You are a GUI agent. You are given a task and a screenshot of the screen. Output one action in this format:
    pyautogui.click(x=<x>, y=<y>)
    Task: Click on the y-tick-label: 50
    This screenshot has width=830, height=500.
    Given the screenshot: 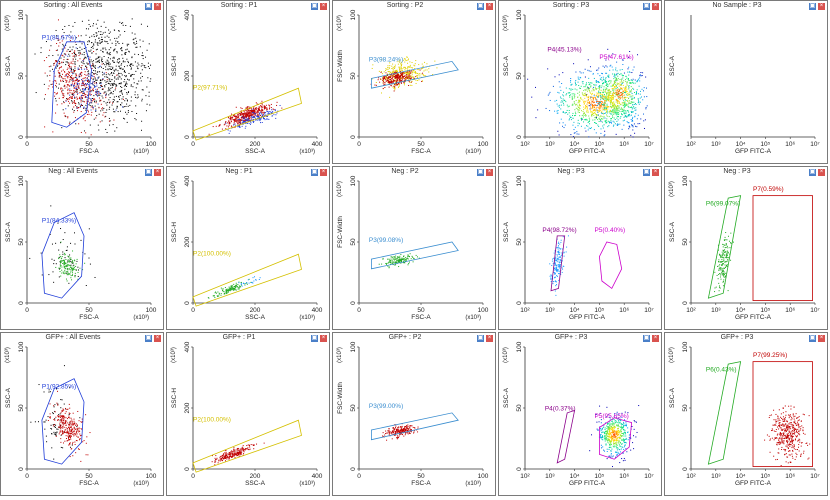 What is the action you would take?
    pyautogui.click(x=519, y=76)
    